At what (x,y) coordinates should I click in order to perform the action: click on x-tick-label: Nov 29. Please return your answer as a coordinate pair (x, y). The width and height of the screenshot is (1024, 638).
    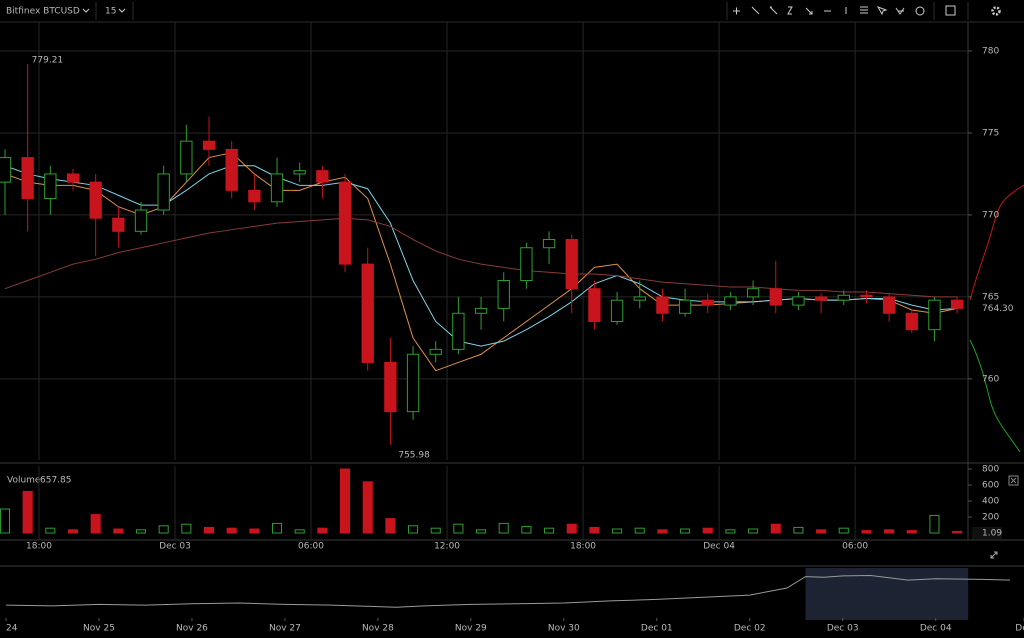
    Looking at the image, I should click on (471, 629).